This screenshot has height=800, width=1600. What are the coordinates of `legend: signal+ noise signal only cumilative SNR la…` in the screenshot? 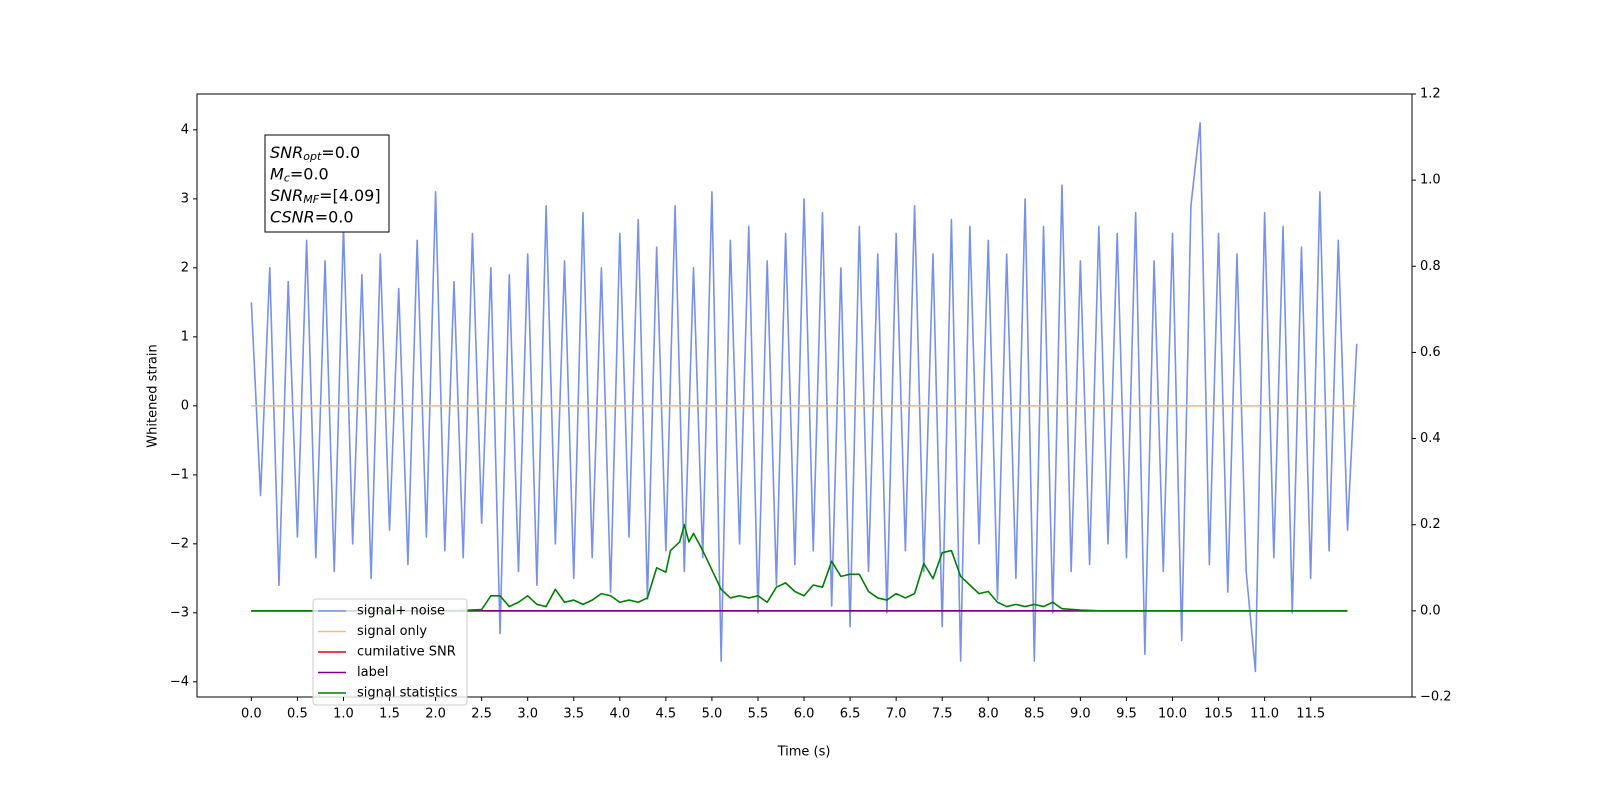 It's located at (390, 652).